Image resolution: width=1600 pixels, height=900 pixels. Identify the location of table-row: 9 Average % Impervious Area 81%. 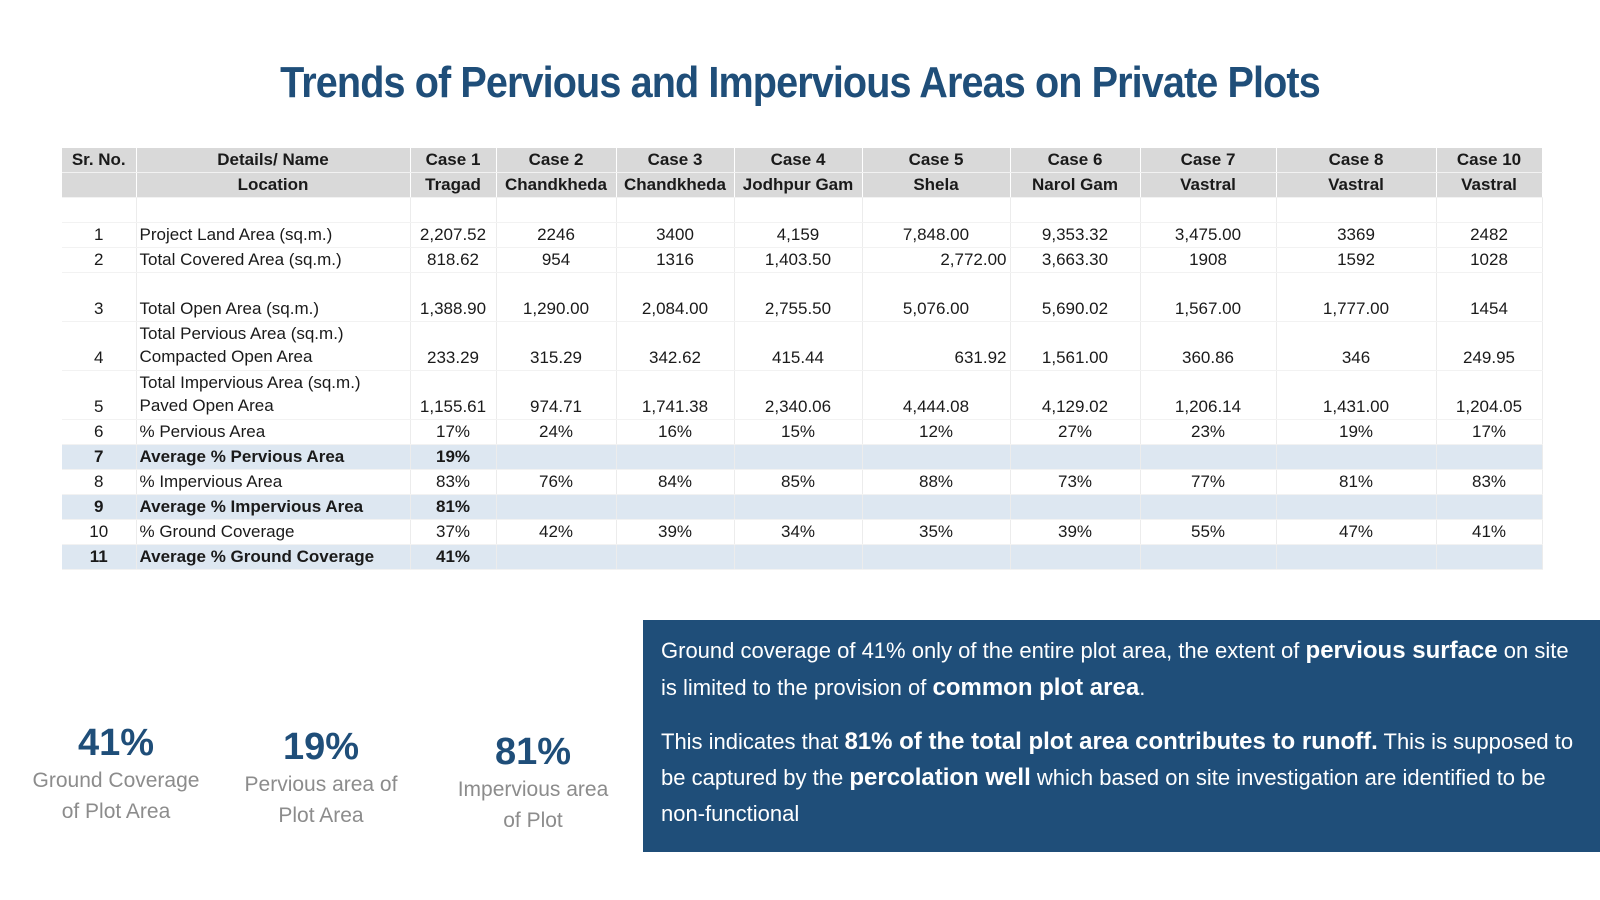
(802, 507).